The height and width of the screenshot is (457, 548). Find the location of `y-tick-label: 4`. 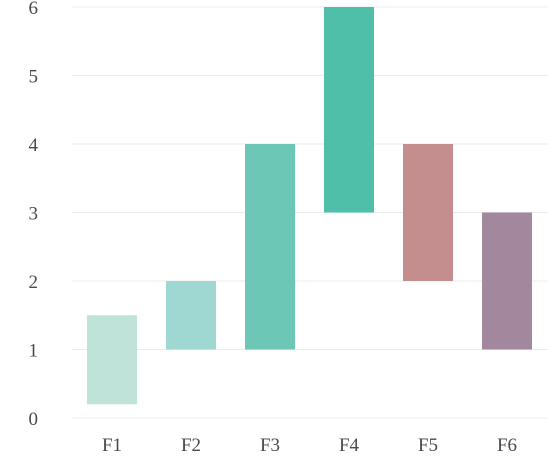

y-tick-label: 4 is located at coordinates (34, 145).